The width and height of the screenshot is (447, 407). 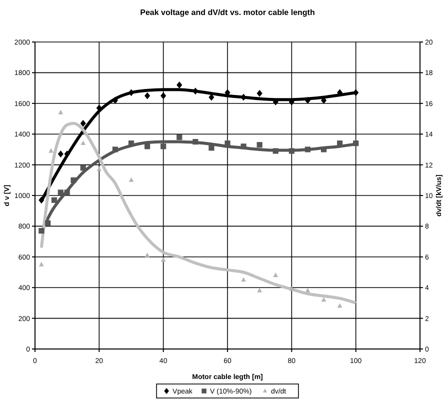 I want to click on chart-title: Peak voltage and dV/dt vs. motor cable length, so click(x=227, y=12).